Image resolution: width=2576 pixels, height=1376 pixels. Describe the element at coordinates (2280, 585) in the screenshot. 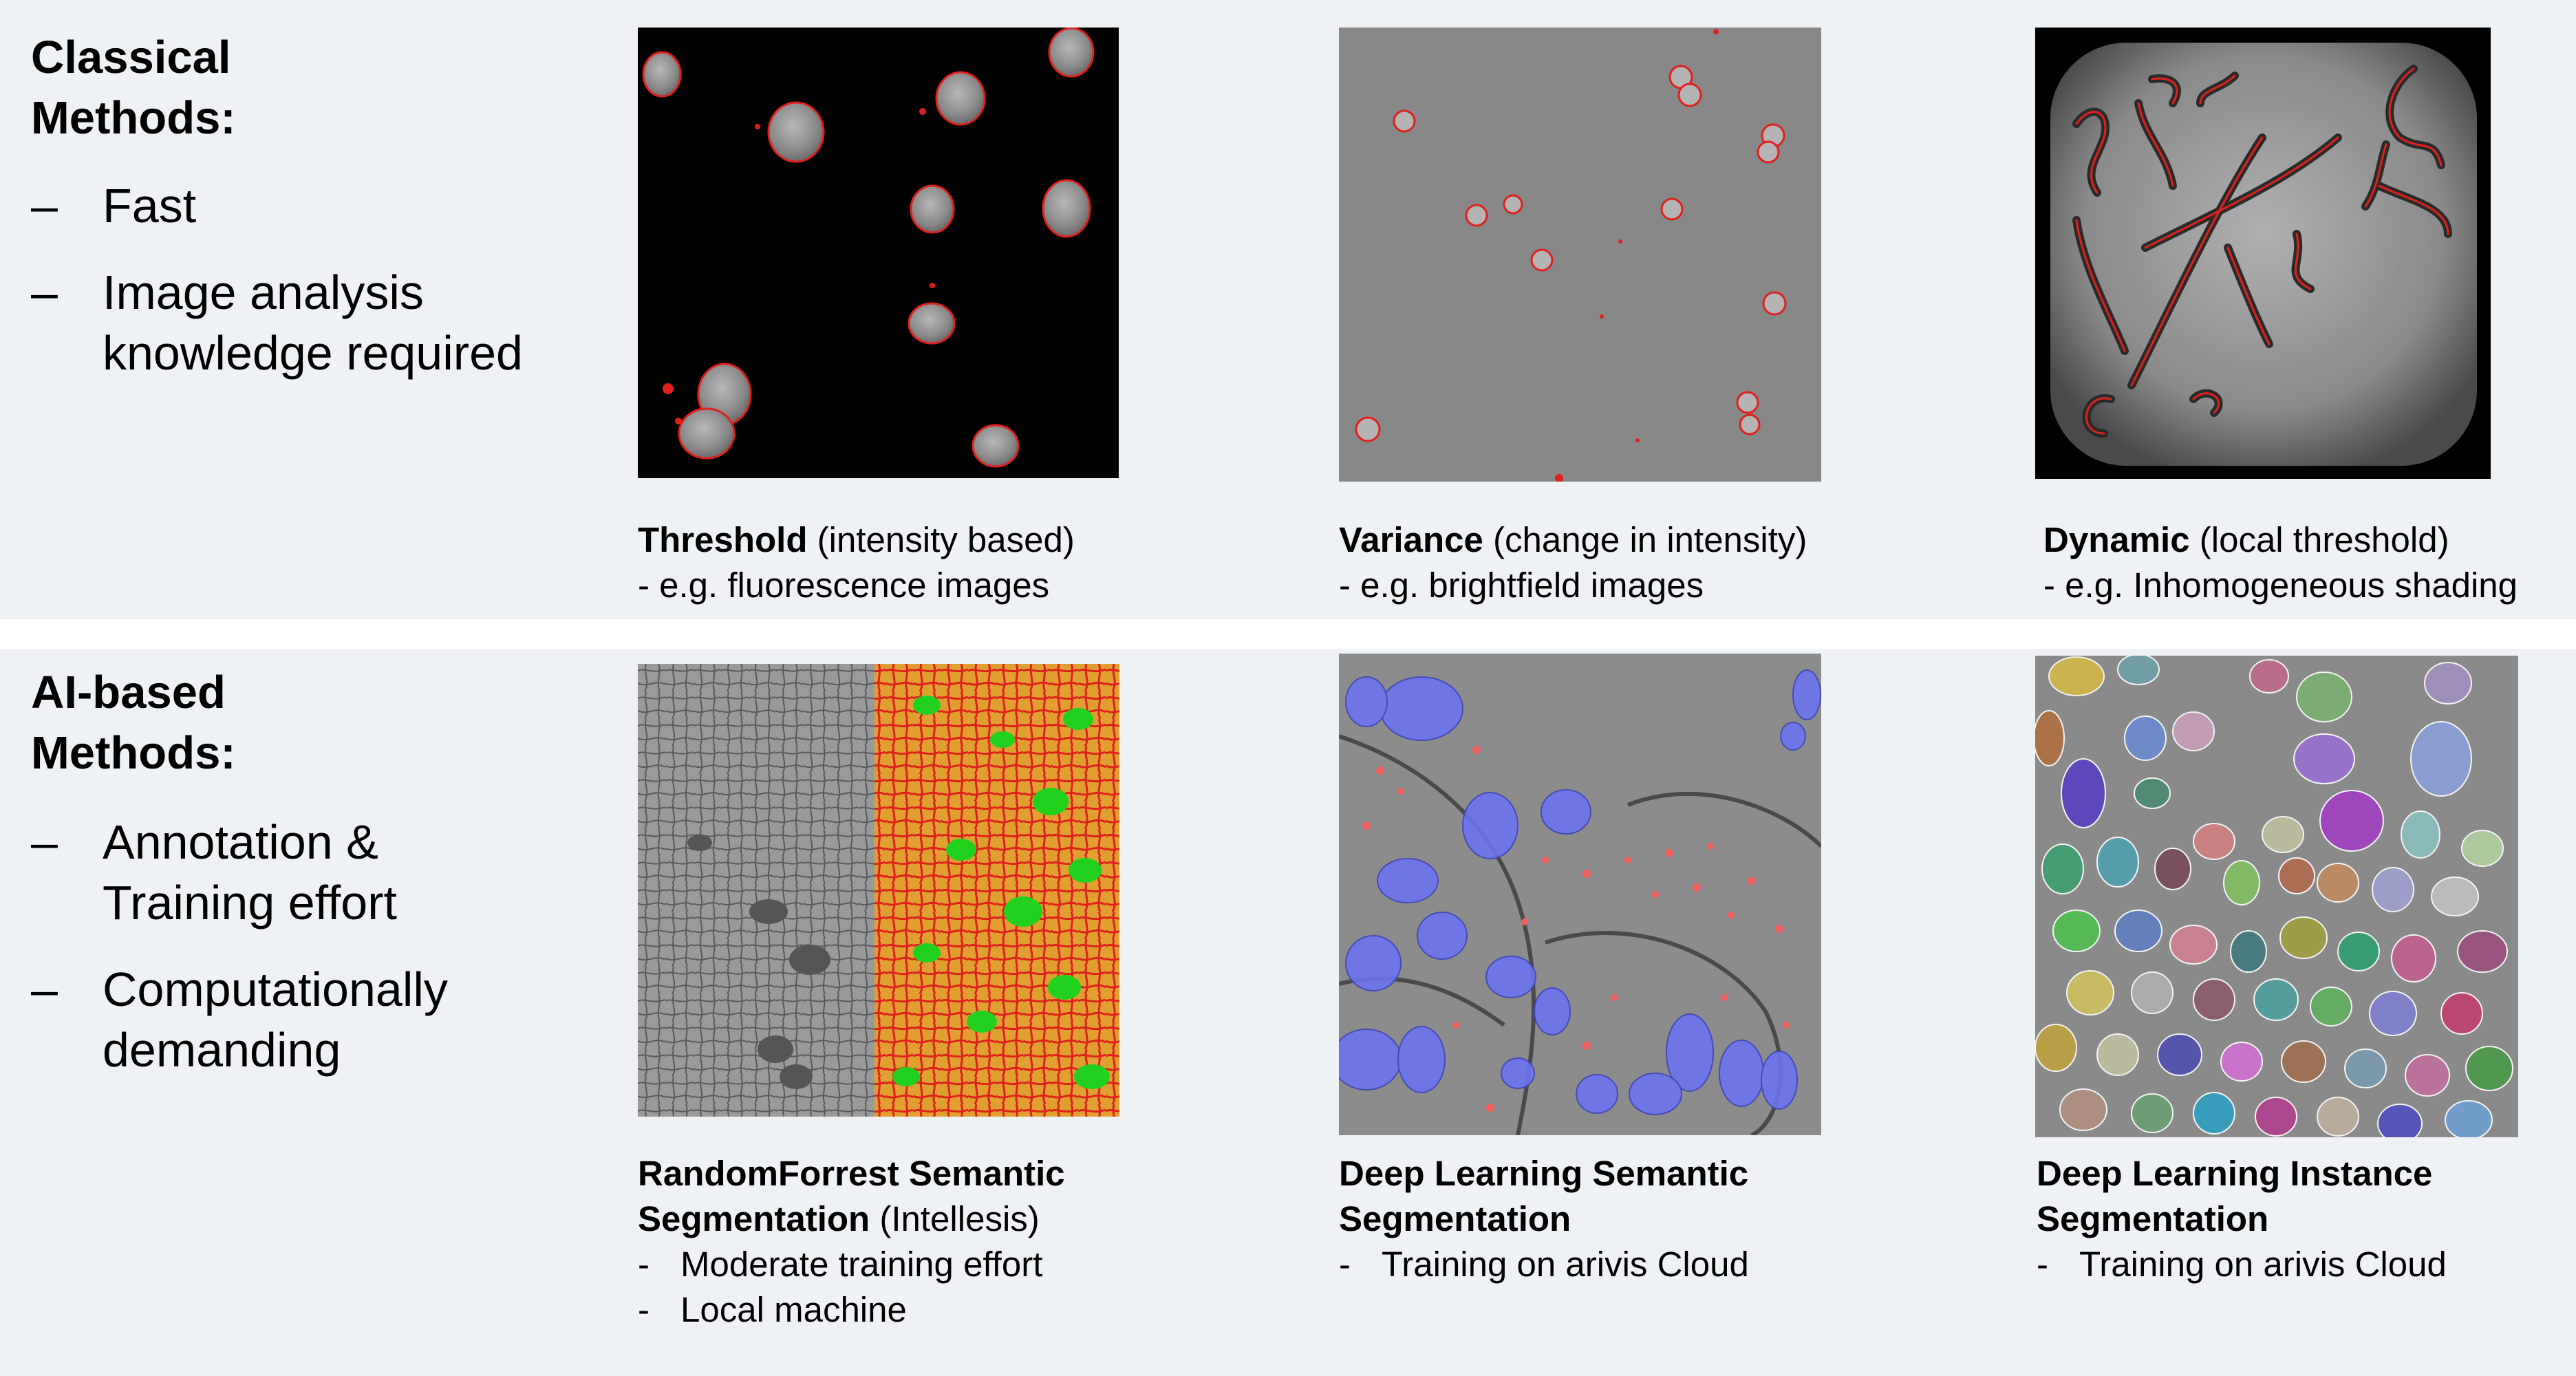

I see `dynamic-caption-example: - e.g. Inhomogeneous shading` at that location.